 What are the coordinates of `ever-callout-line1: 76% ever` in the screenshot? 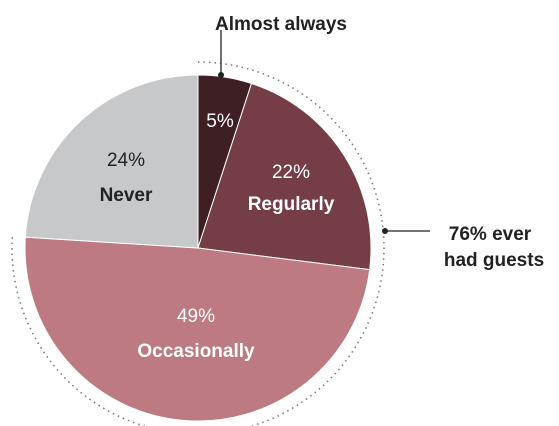 It's located at (490, 234).